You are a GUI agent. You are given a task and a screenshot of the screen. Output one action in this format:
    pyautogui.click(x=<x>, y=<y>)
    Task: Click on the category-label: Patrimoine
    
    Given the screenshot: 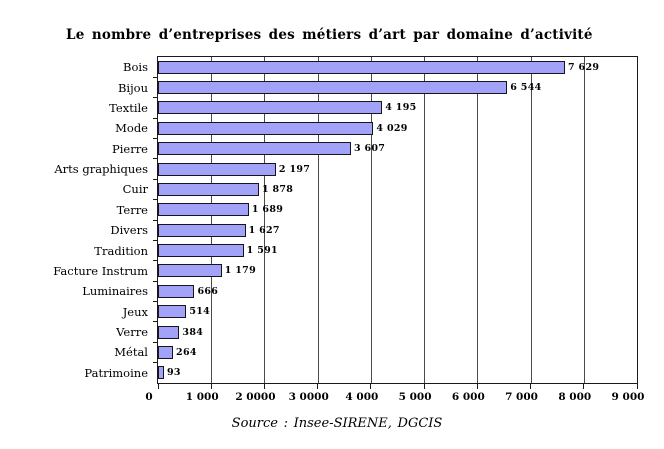 What is the action you would take?
    pyautogui.click(x=116, y=372)
    